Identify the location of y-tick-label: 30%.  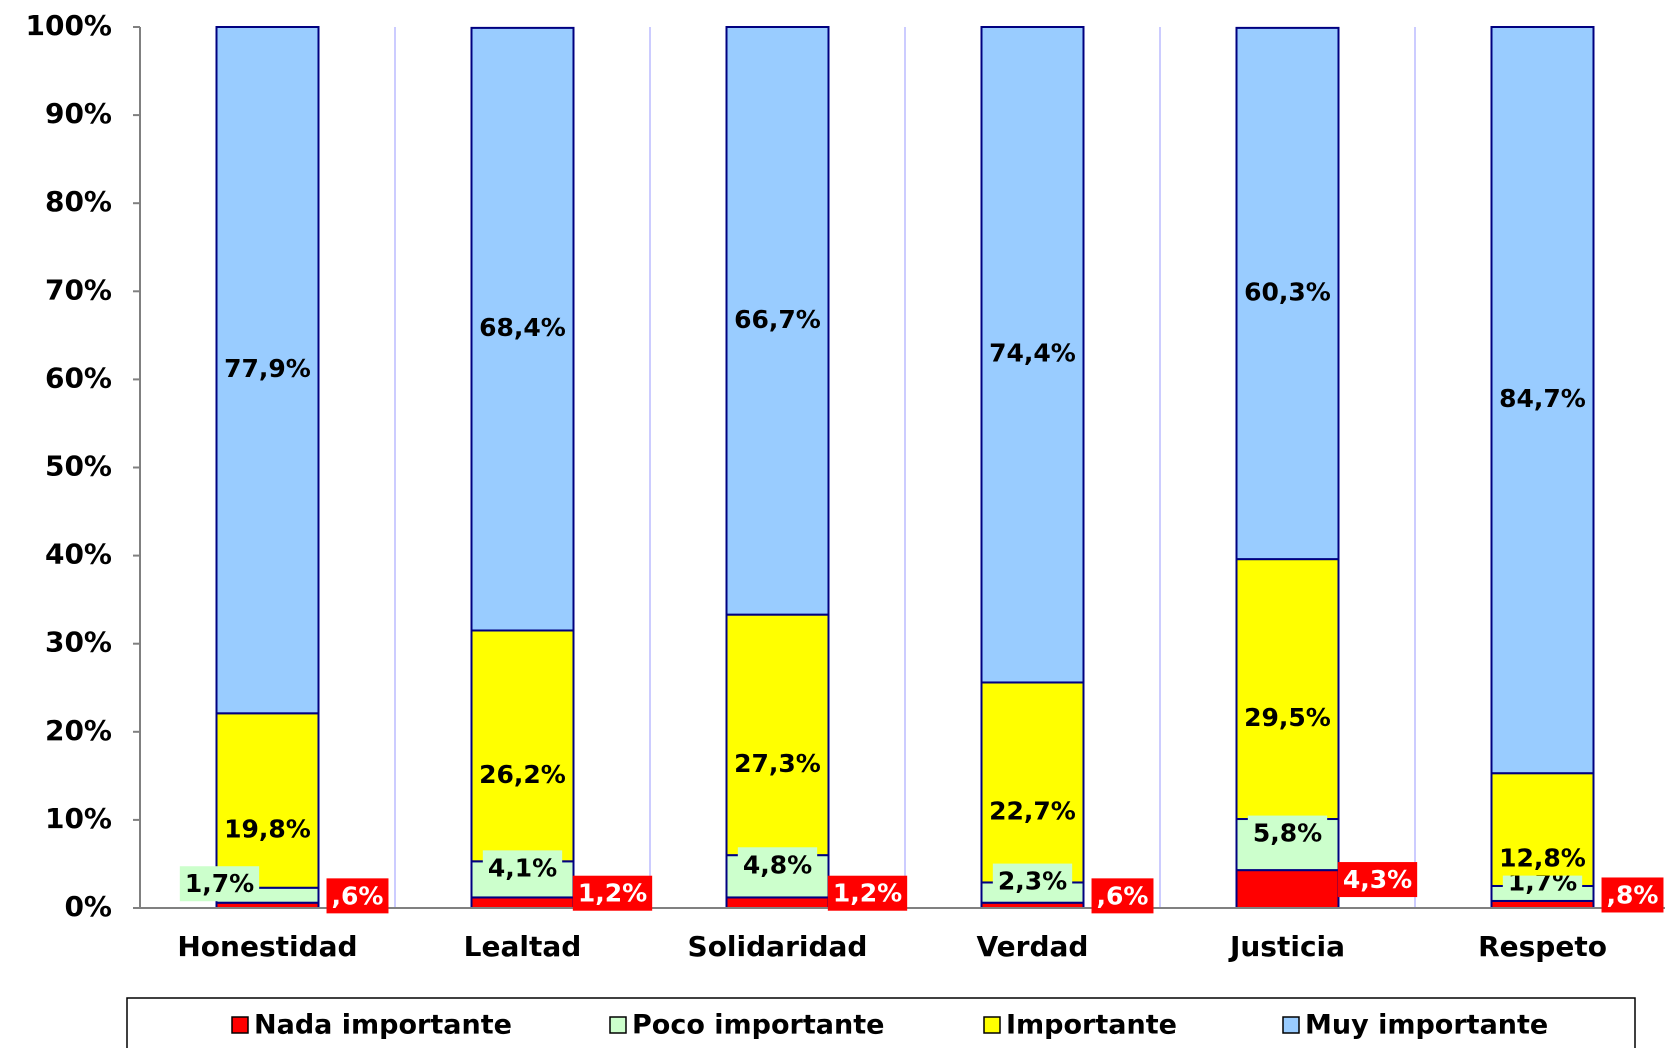
(78, 642).